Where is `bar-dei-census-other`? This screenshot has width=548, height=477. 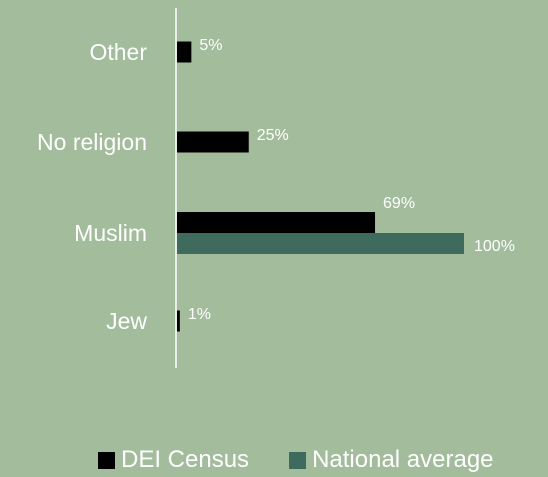
bar-dei-census-other is located at coordinates (184, 52).